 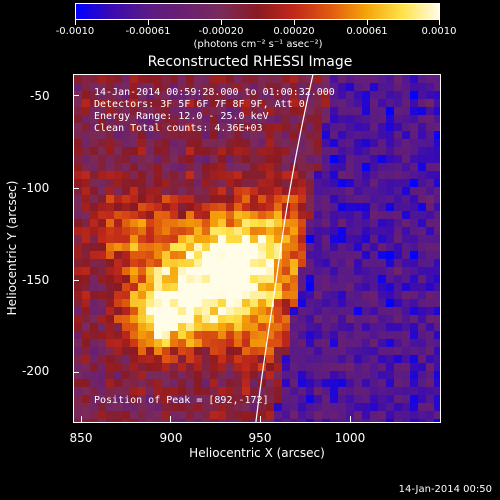 What do you see at coordinates (257, 11) in the screenshot?
I see `colorbar` at bounding box center [257, 11].